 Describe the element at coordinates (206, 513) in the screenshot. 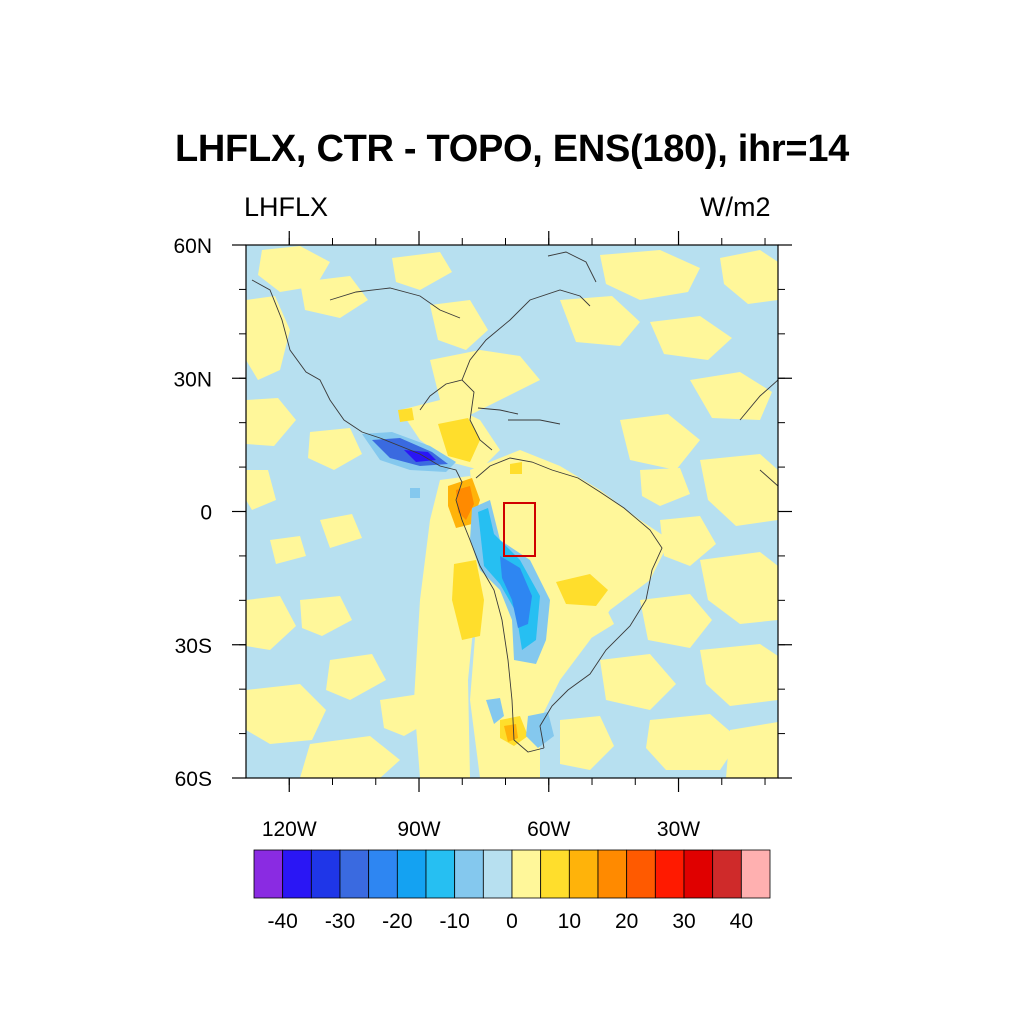

I see `lat-tick-label: 0` at that location.